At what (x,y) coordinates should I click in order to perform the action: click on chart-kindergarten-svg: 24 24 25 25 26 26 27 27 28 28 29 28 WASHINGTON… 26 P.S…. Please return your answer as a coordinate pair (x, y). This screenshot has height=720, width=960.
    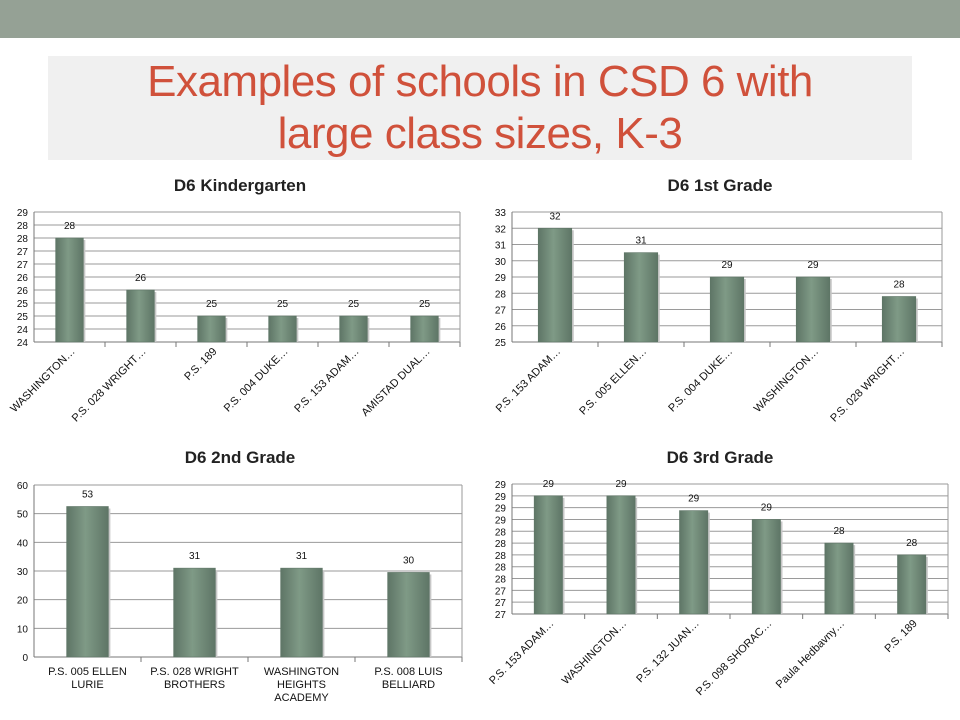
    Looking at the image, I should click on (234, 316).